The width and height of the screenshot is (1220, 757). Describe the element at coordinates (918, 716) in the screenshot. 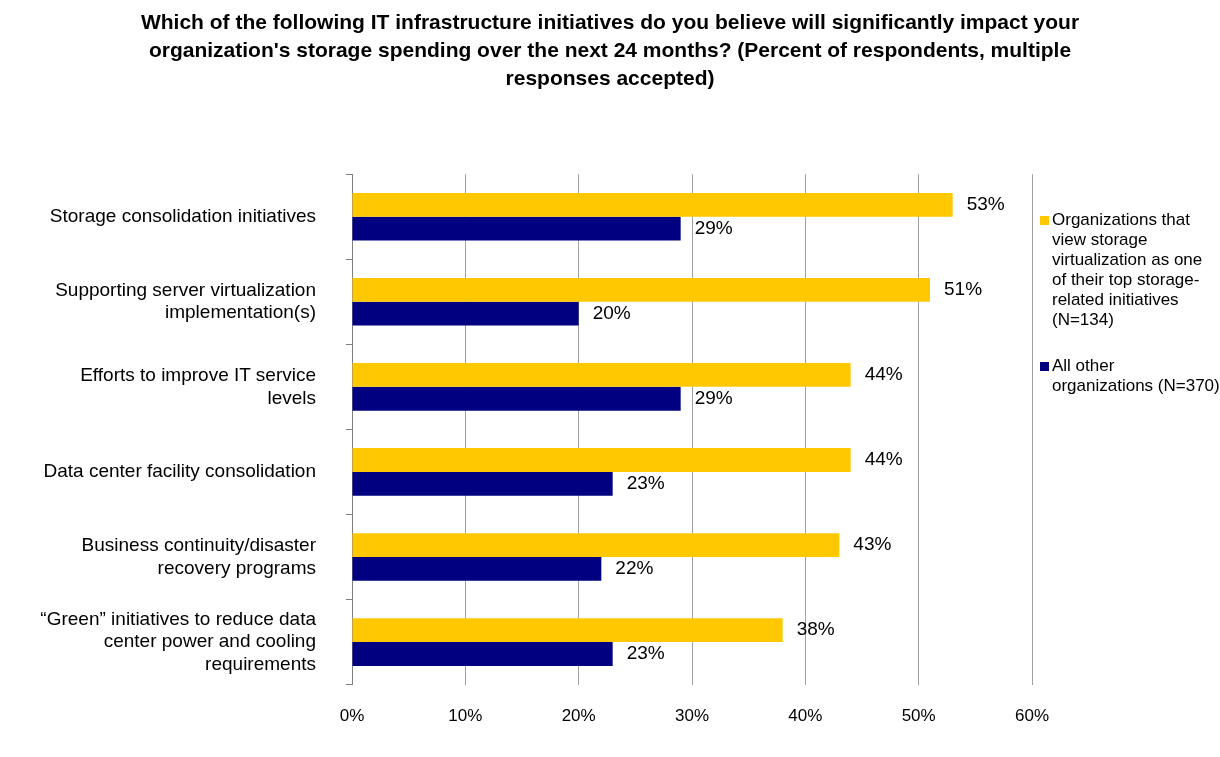

I see `x-tick-label: 50%` at that location.